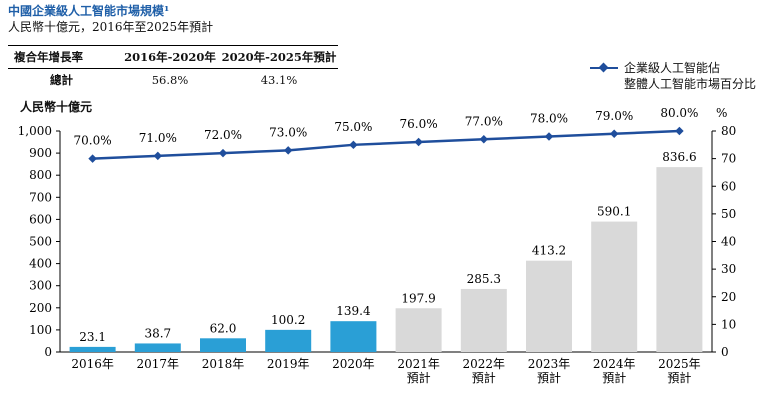 Image resolution: width=776 pixels, height=413 pixels. I want to click on bar-value-label: 285.3, so click(484, 279).